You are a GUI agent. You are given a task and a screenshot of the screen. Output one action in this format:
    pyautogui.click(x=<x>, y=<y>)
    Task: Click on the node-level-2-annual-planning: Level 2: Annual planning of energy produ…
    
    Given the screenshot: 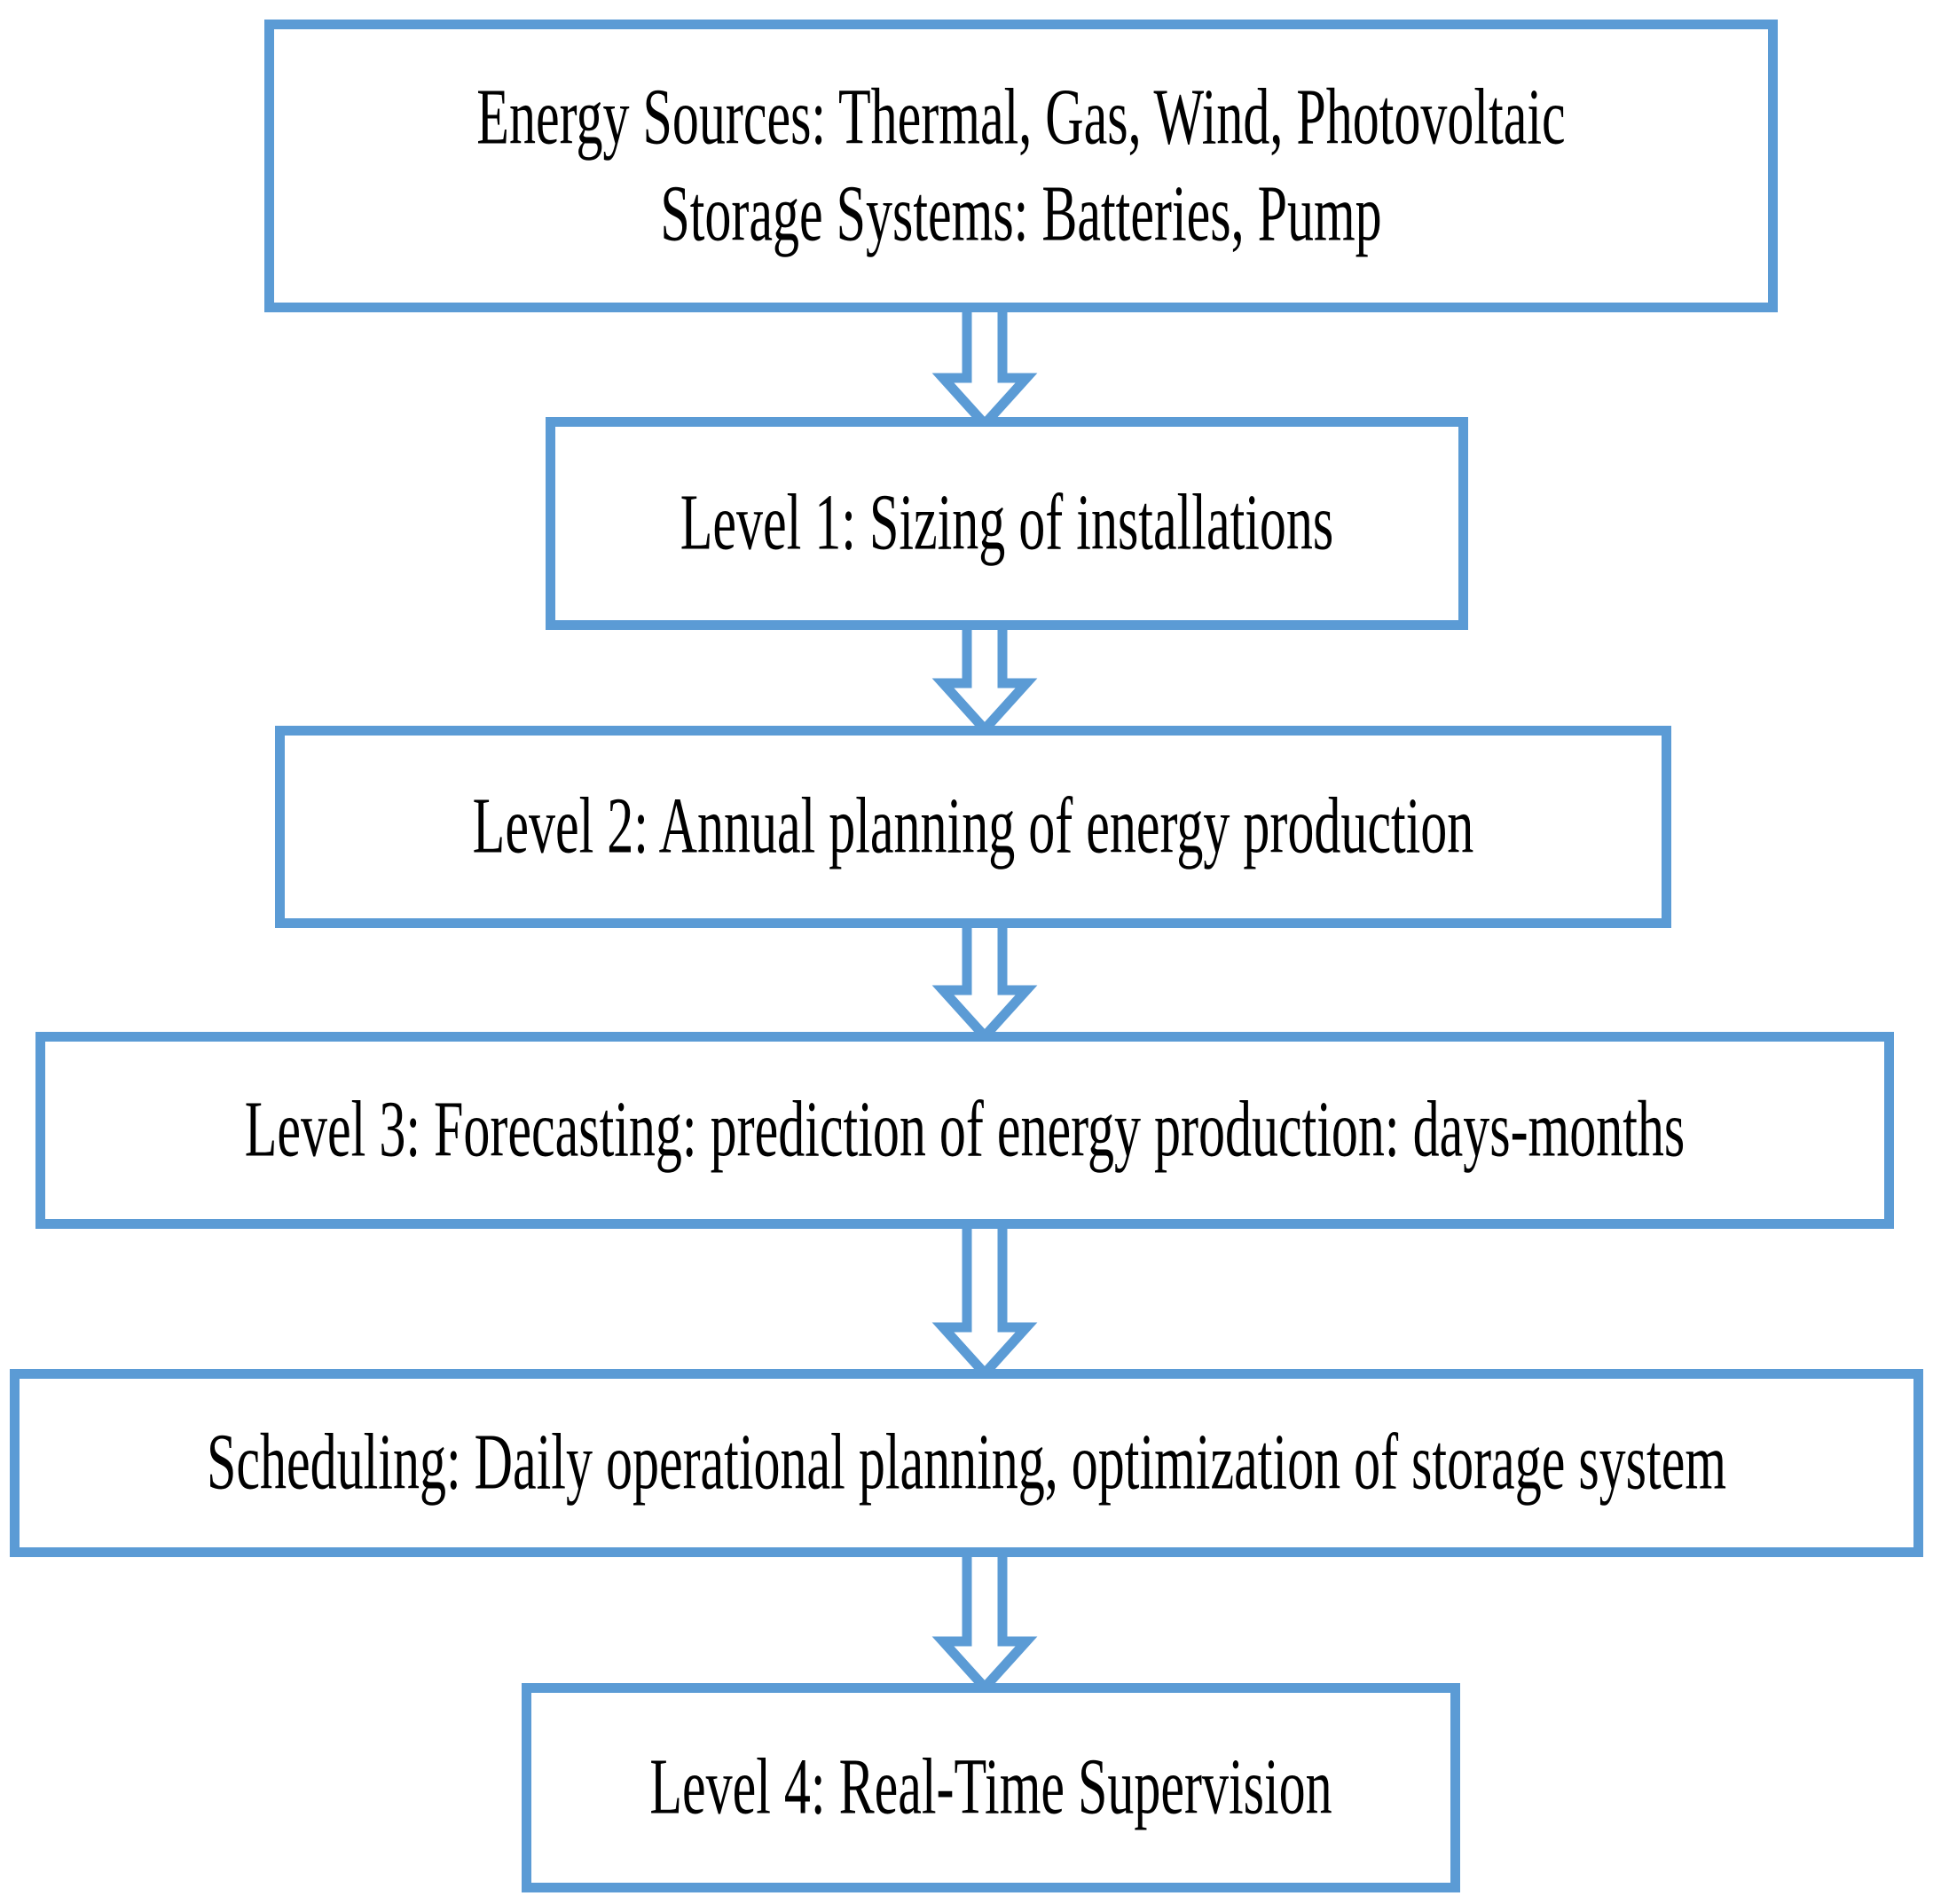 What is the action you would take?
    pyautogui.click(x=973, y=827)
    